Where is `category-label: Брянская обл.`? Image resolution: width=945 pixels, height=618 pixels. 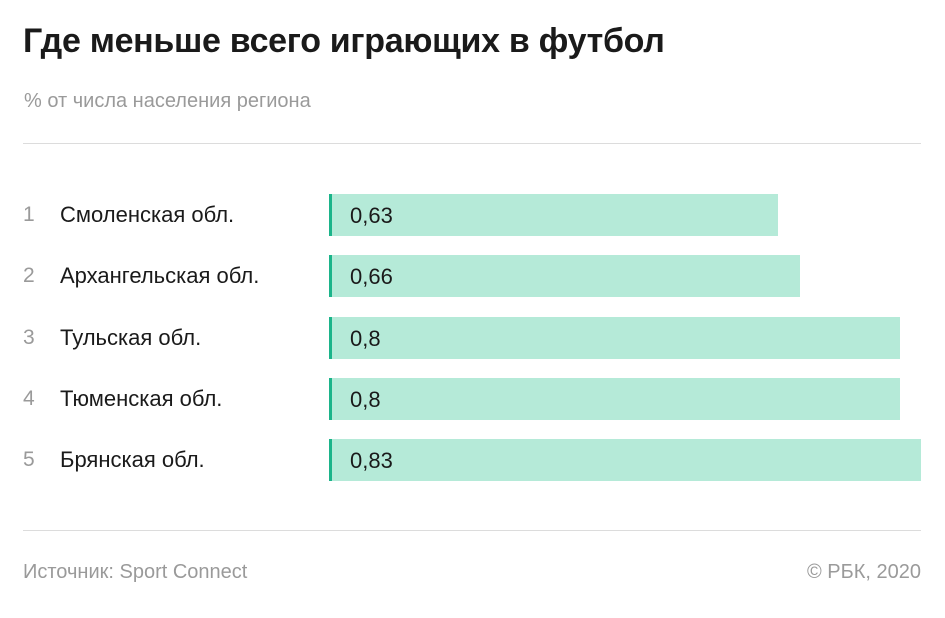 category-label: Брянская обл. is located at coordinates (132, 459).